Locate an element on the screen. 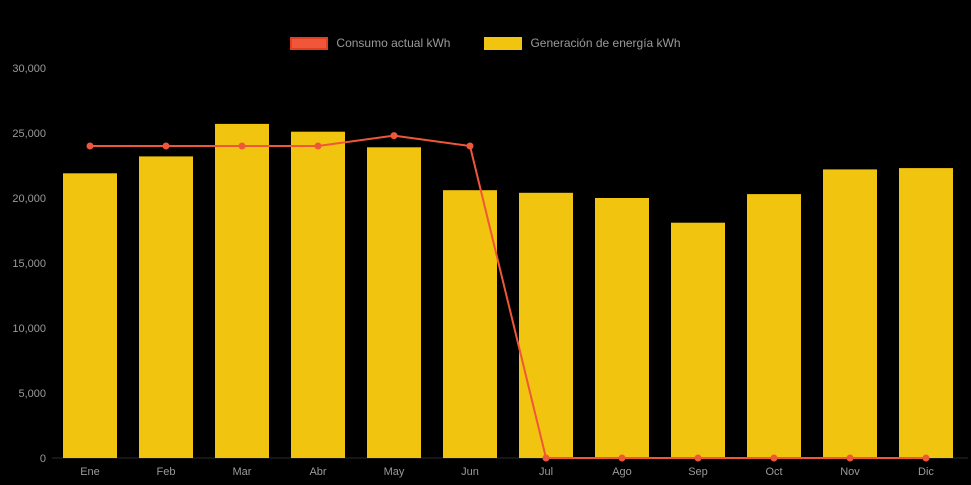 This screenshot has width=971, height=485. x-axis-label: Ago is located at coordinates (622, 472).